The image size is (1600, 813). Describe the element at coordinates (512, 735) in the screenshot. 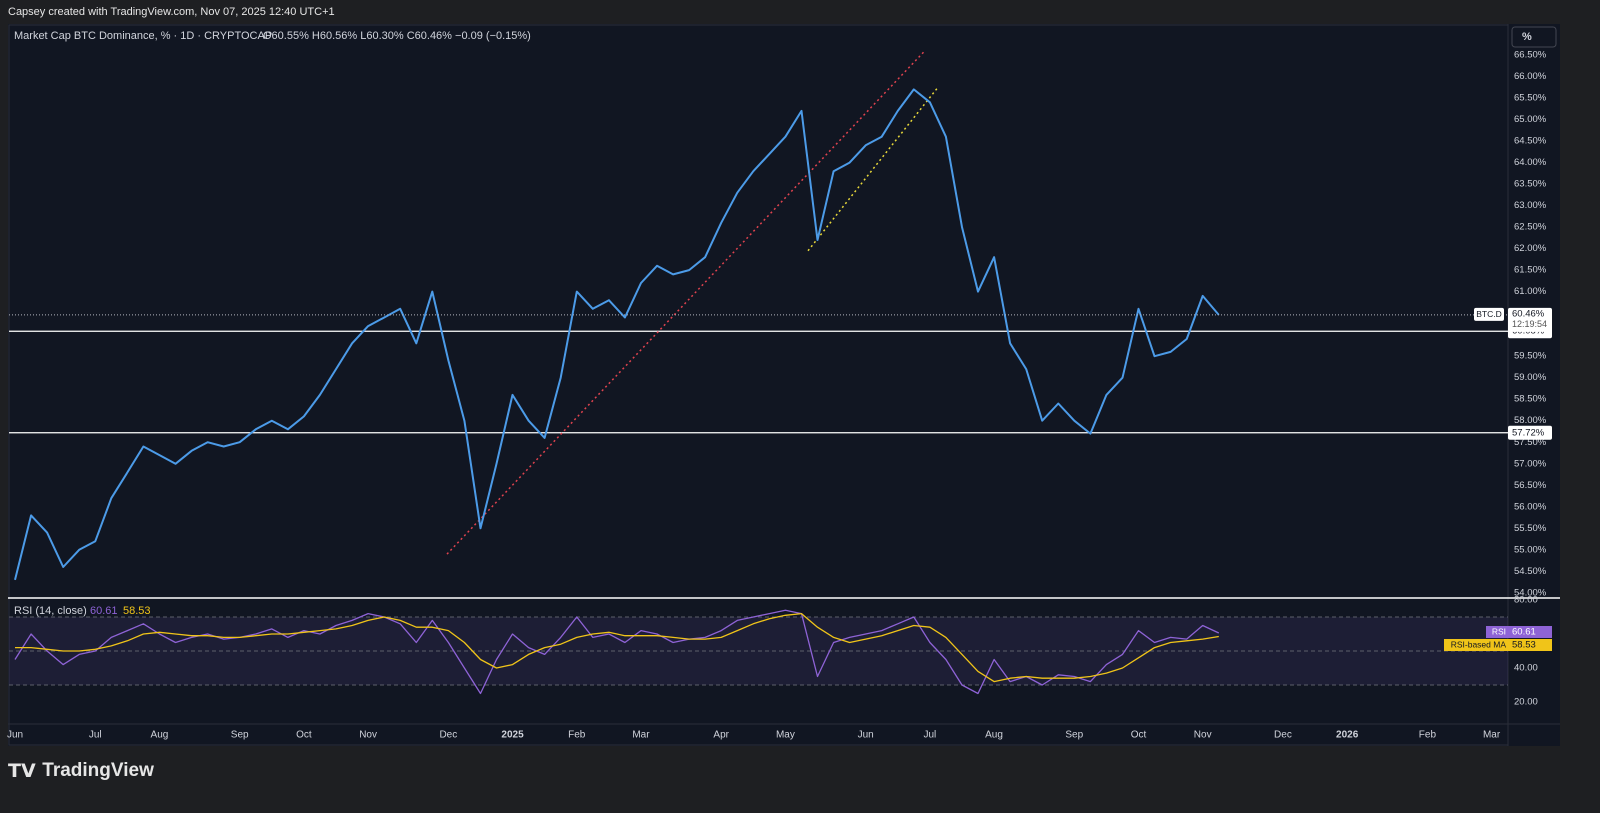

I see `x-tick-label: 2025` at that location.